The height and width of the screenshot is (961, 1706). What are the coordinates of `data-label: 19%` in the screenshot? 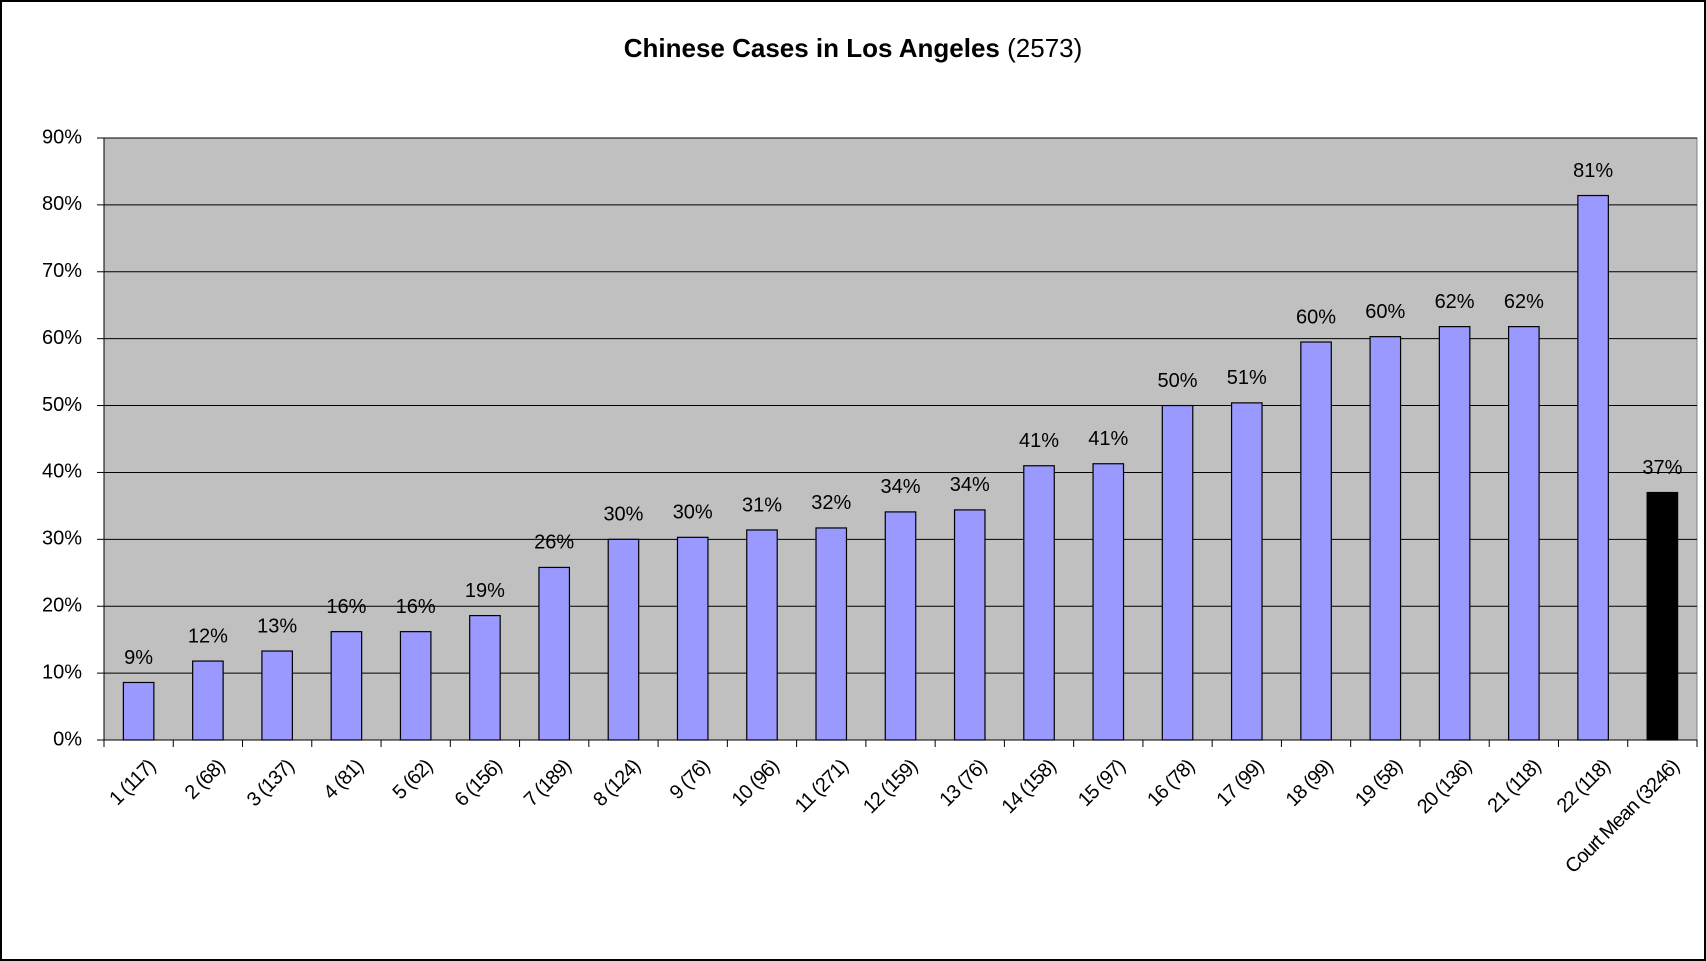 It's located at (485, 591).